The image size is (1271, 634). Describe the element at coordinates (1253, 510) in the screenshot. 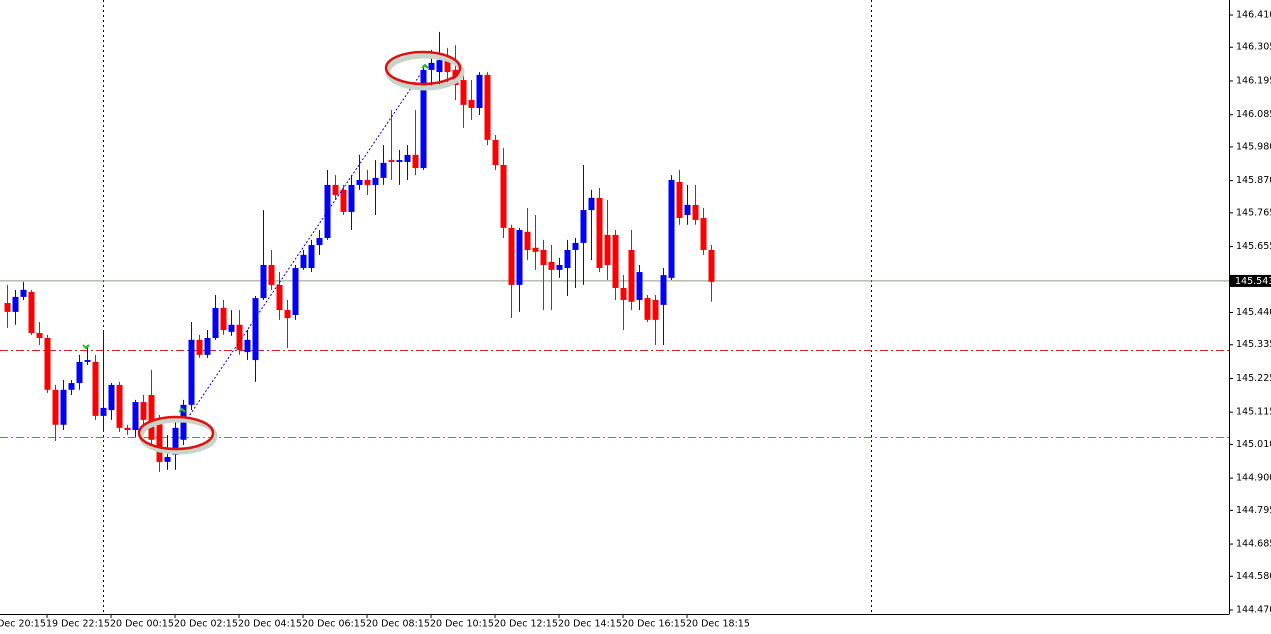

I see `y-tick-label: 144.795` at that location.